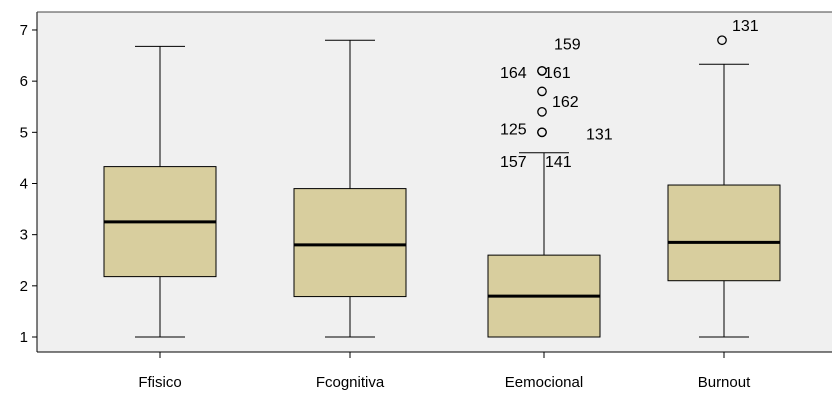 This screenshot has width=832, height=394. What do you see at coordinates (567, 44) in the screenshot?
I see `outlier-label-159: 159` at bounding box center [567, 44].